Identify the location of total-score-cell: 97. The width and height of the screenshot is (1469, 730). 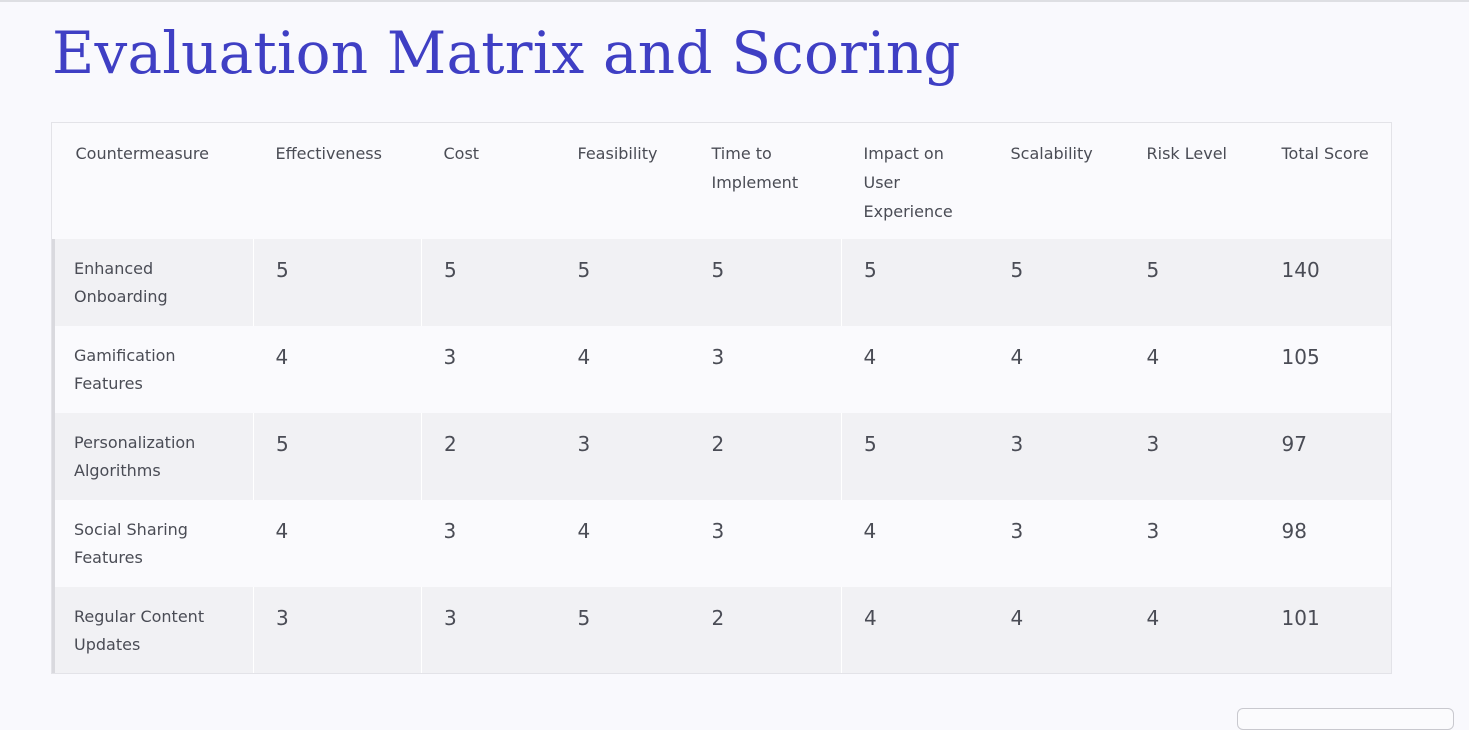
(1325, 456).